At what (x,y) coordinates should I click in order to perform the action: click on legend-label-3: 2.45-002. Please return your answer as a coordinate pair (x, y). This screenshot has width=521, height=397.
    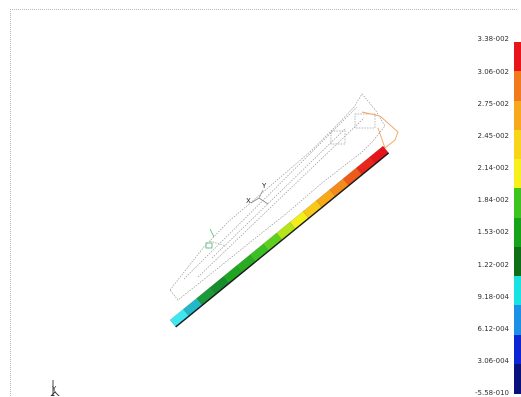
    Looking at the image, I should click on (493, 136).